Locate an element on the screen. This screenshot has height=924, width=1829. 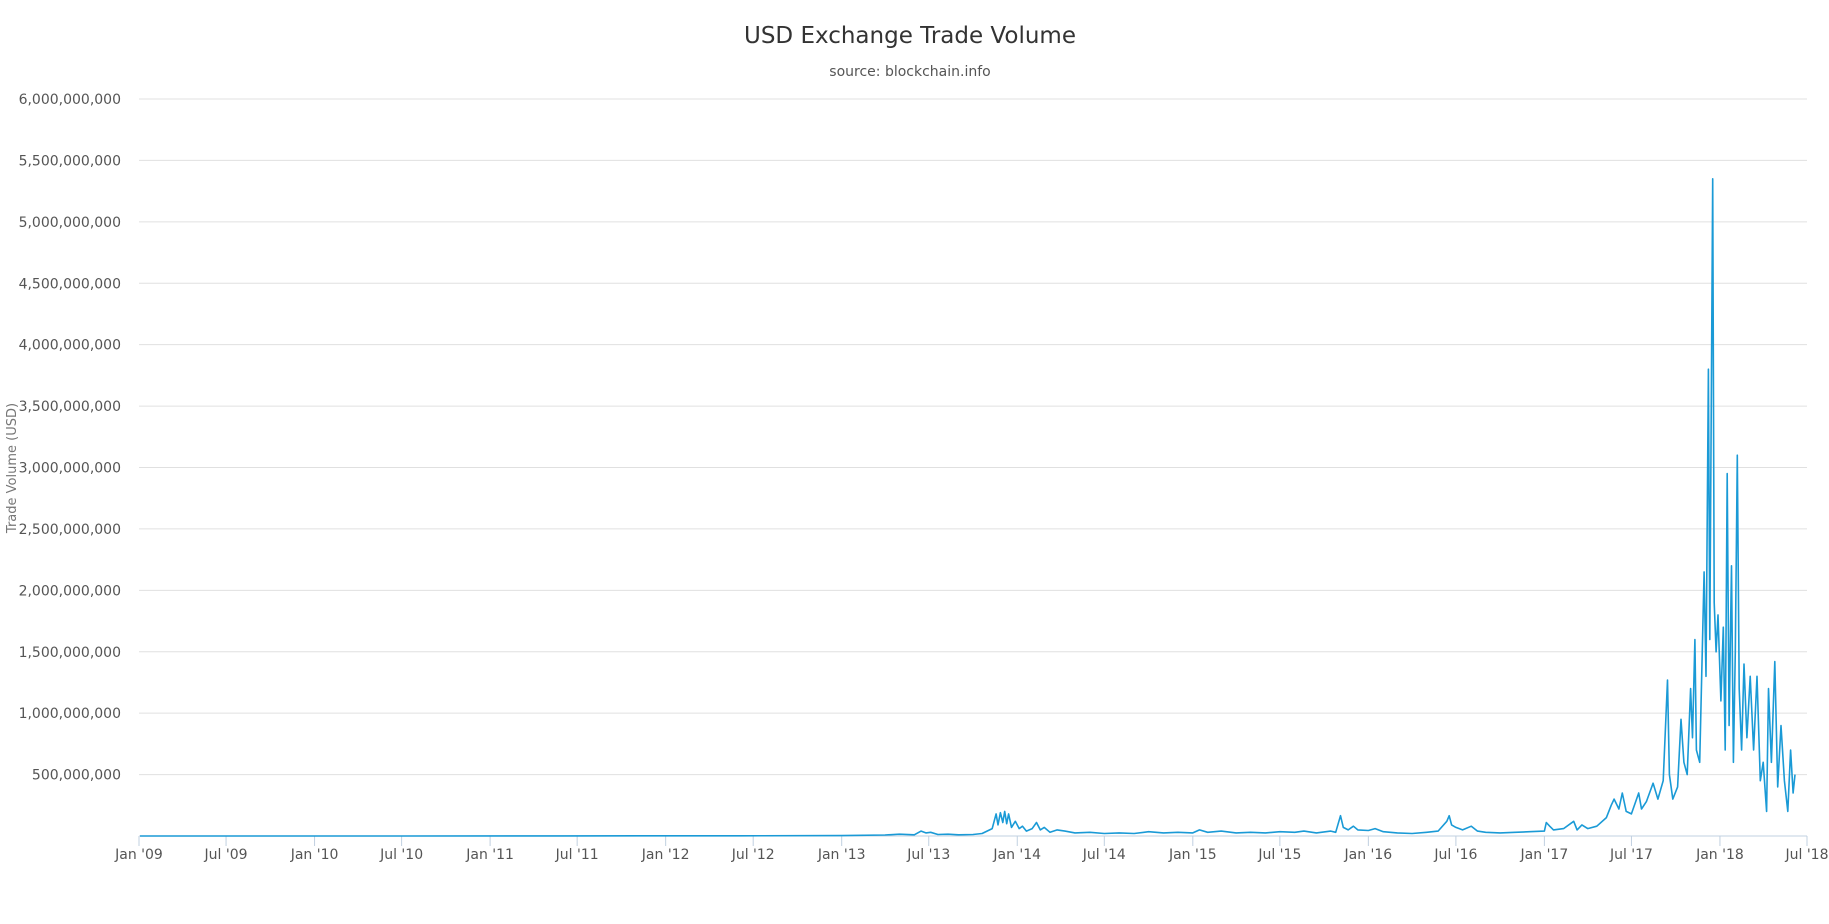
y-tick-label: 4,500,000,000 is located at coordinates (70, 284).